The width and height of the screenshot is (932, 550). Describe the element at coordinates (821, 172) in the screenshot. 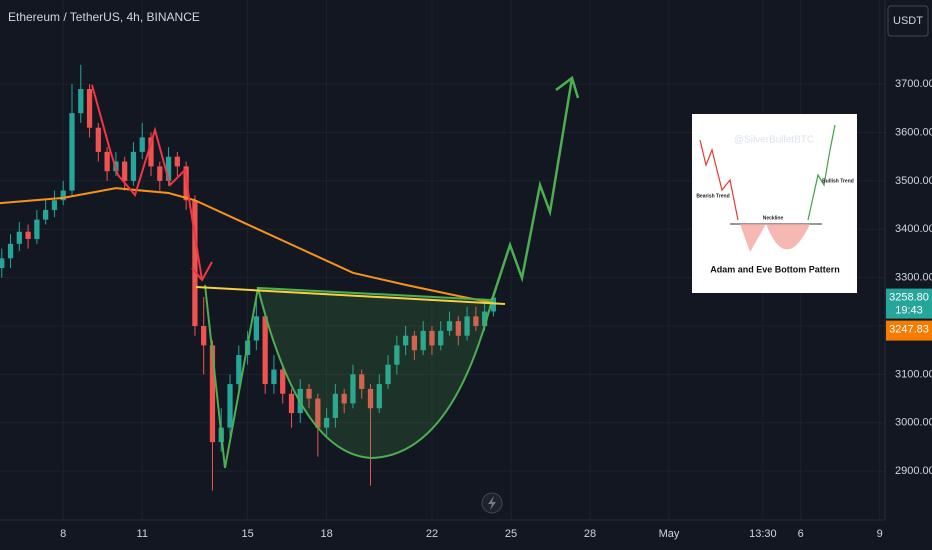

I see `inset-bull-line` at that location.